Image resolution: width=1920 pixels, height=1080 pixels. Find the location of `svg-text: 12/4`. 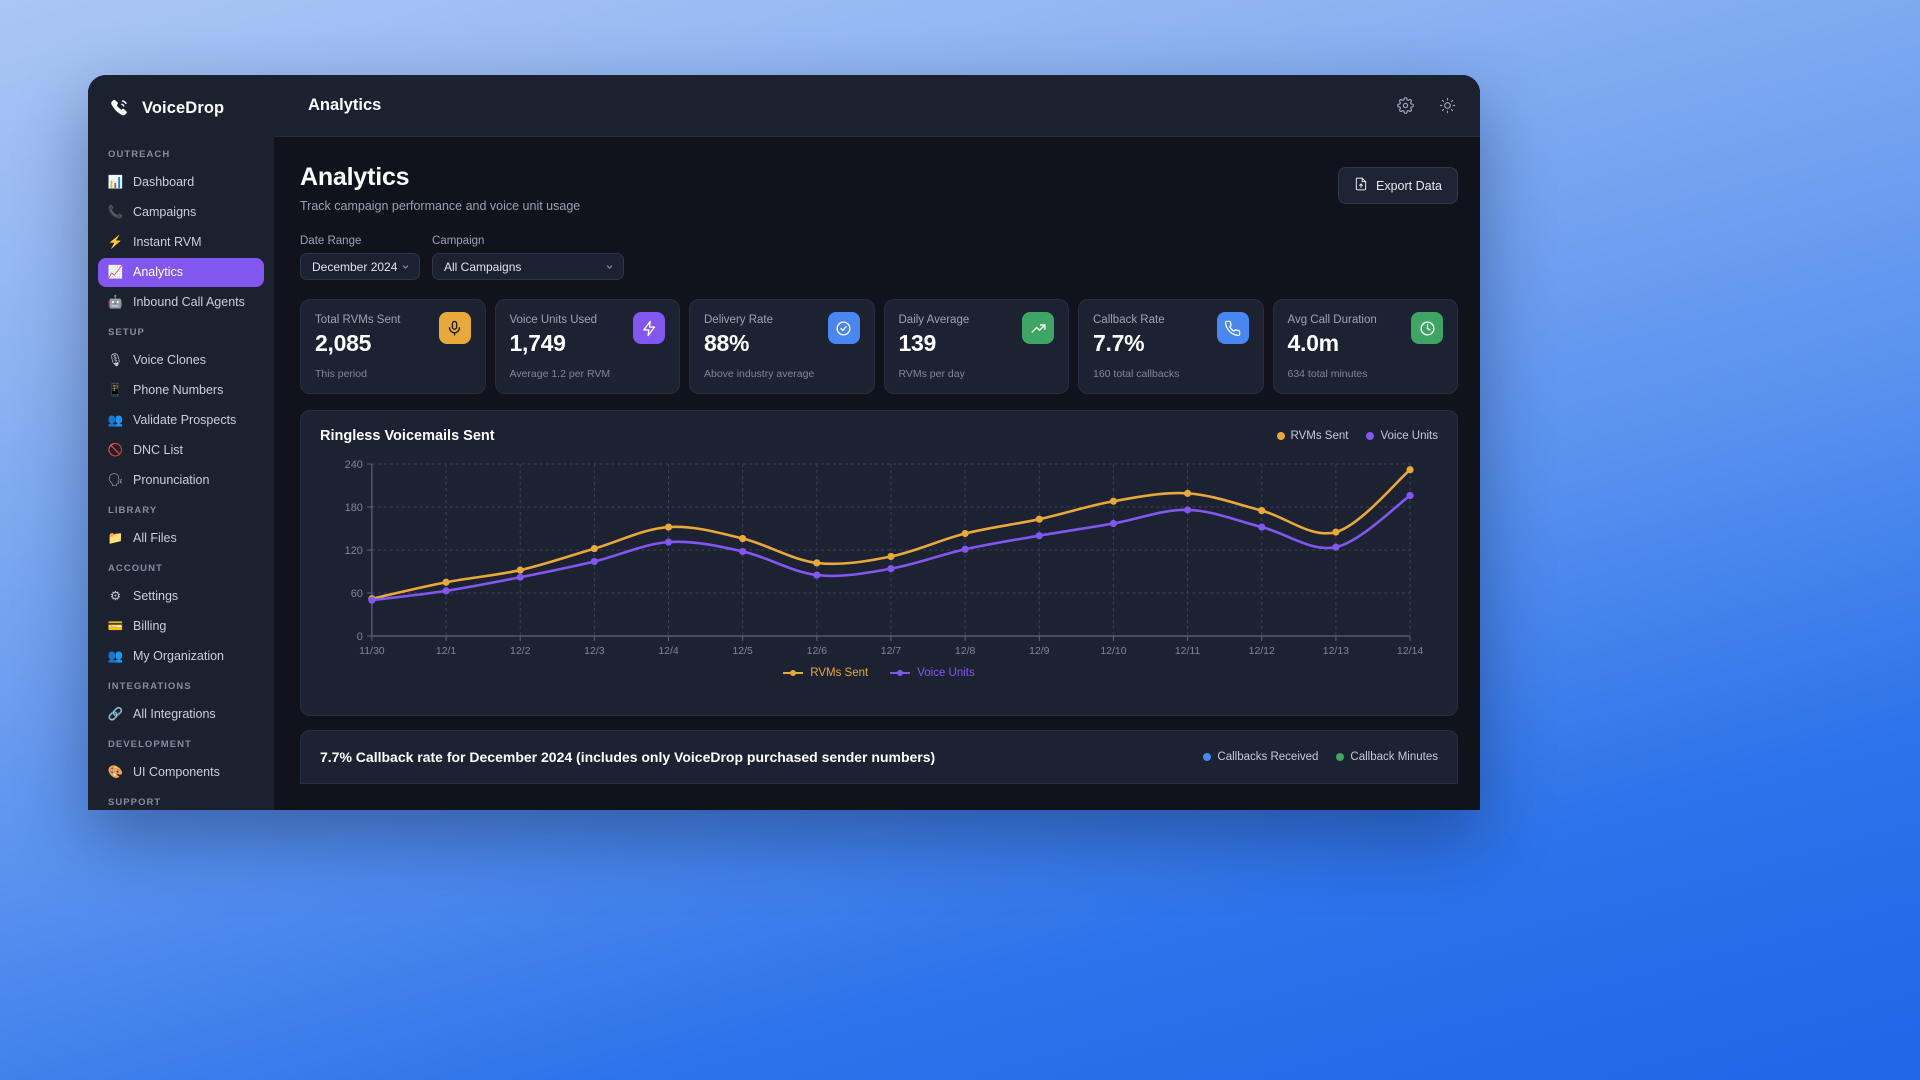

svg-text: 12/4 is located at coordinates (668, 651).